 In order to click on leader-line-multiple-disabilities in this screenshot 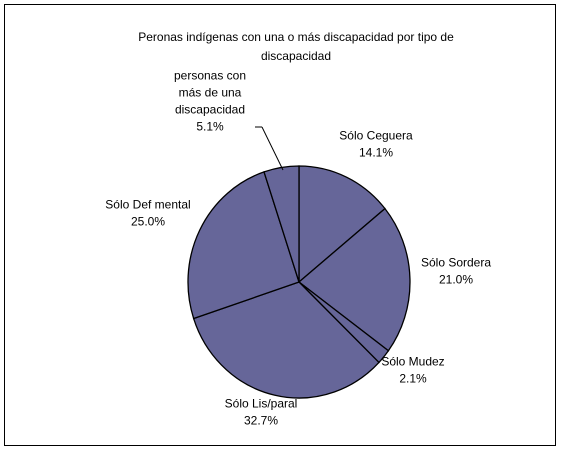, I will do `click(272, 148)`.